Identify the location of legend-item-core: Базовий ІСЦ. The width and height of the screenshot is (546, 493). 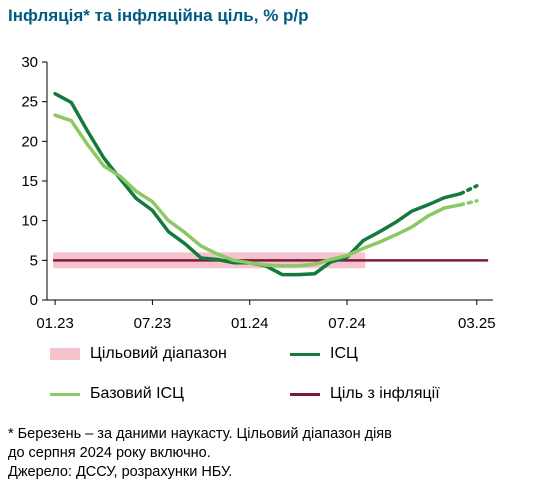
(117, 394).